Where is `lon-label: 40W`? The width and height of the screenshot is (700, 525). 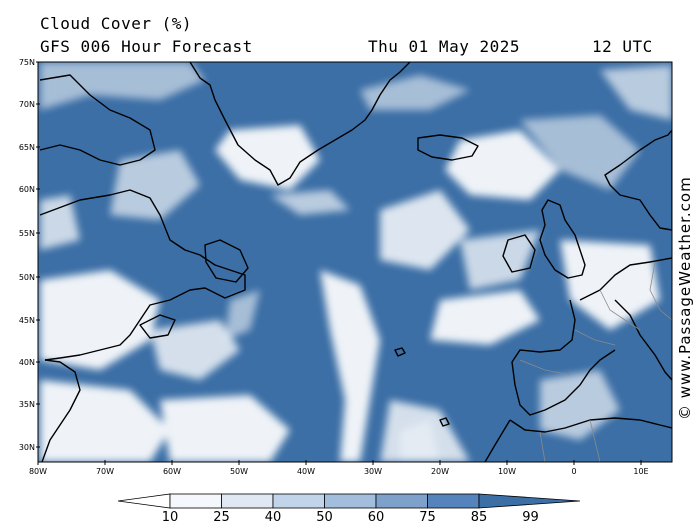
lon-label: 40W is located at coordinates (306, 471).